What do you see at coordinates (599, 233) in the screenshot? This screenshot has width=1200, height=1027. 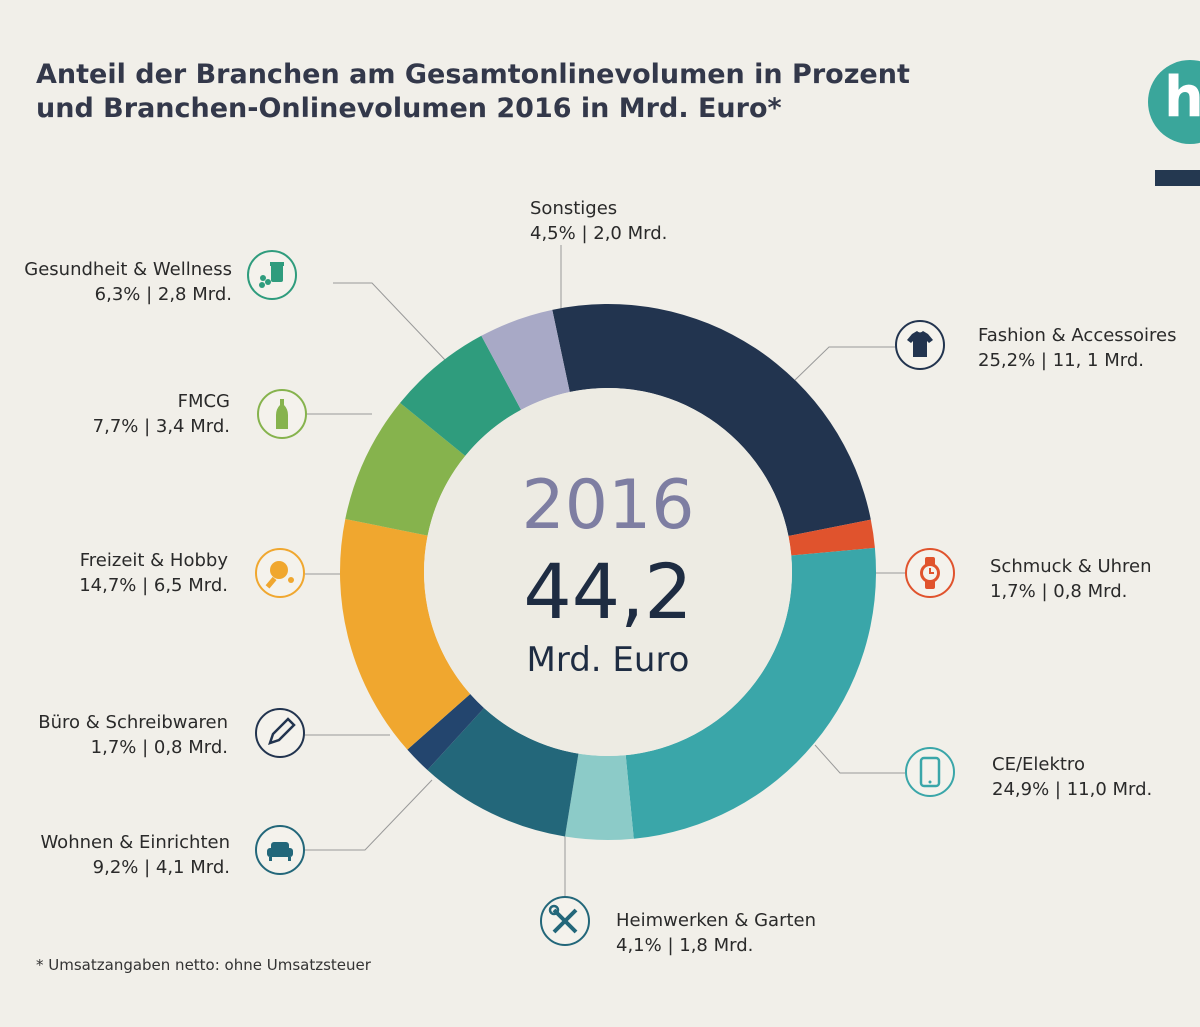 I see `label-sonstiges-value: 4,5% | 2,0 Mrd.` at bounding box center [599, 233].